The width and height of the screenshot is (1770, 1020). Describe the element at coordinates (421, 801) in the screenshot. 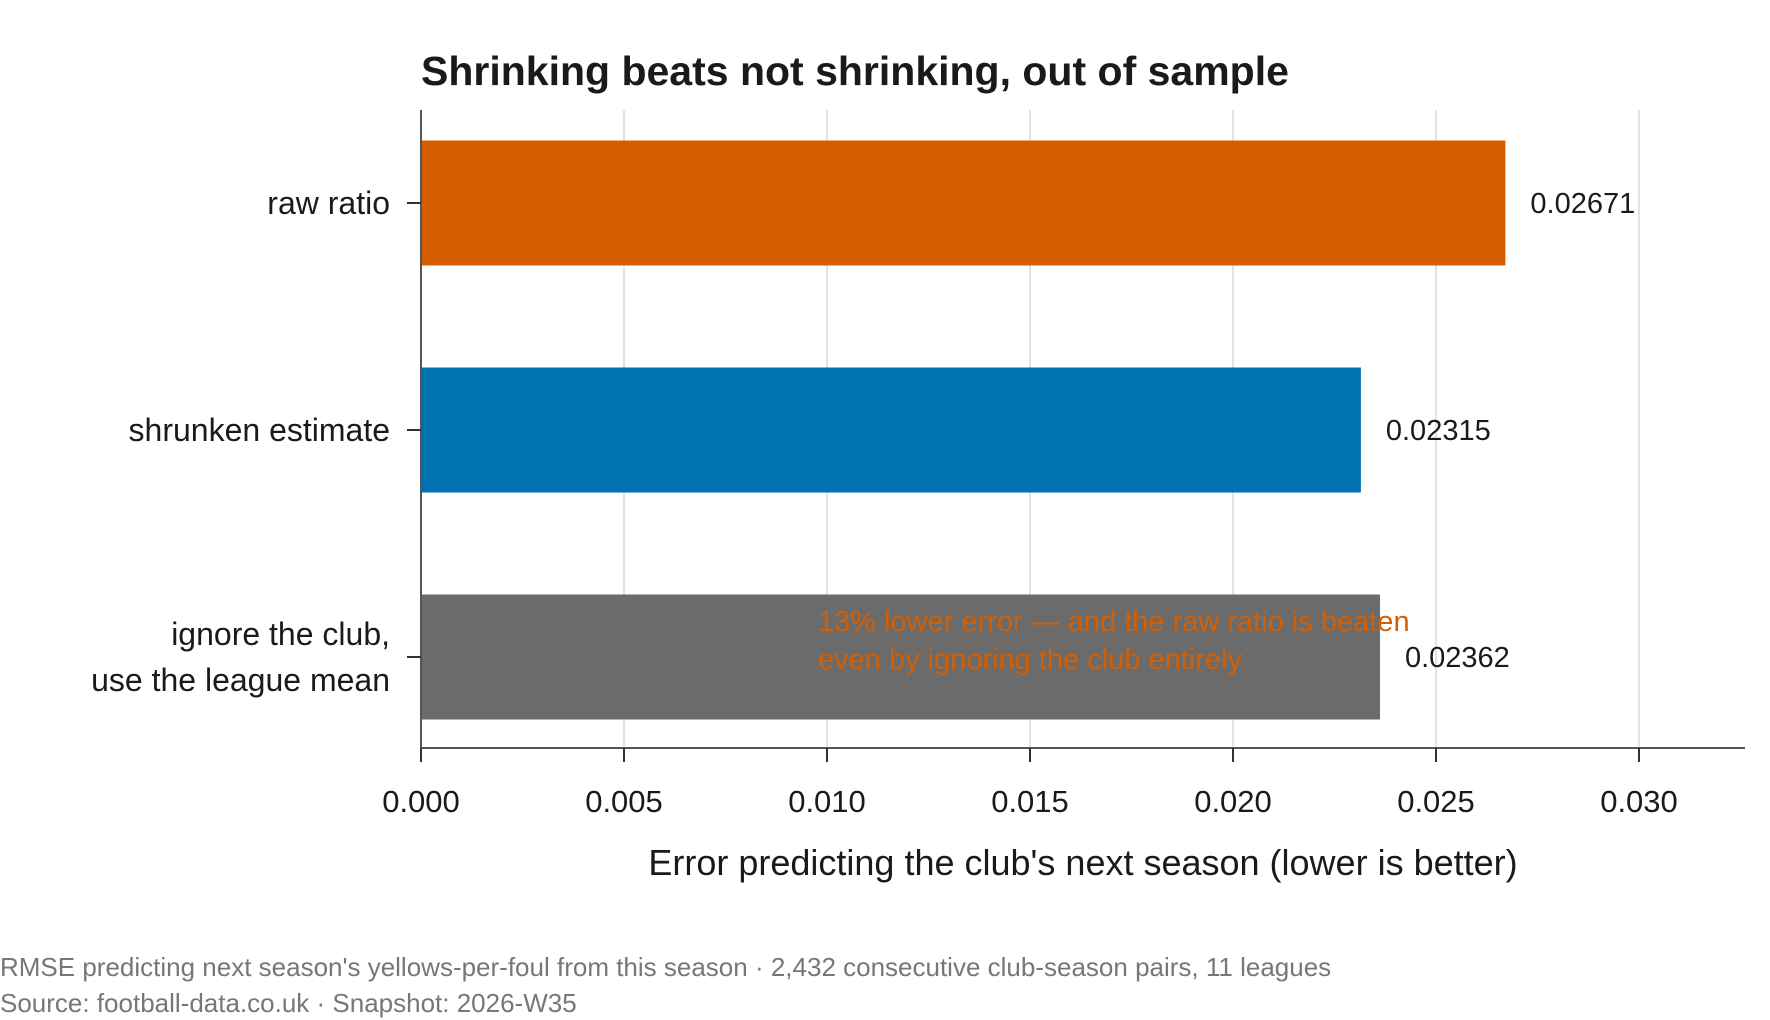

I see `x-tick-label-0: 0.000` at that location.